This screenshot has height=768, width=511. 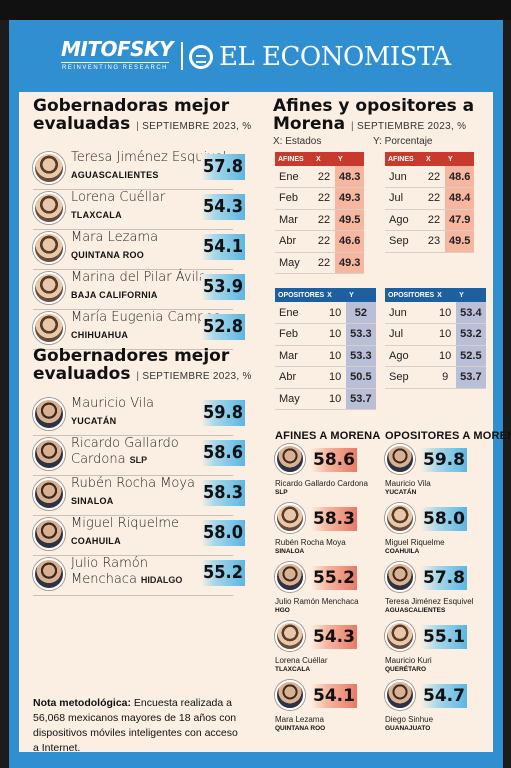 I want to click on person-name-2: Cardona, so click(x=98, y=459).